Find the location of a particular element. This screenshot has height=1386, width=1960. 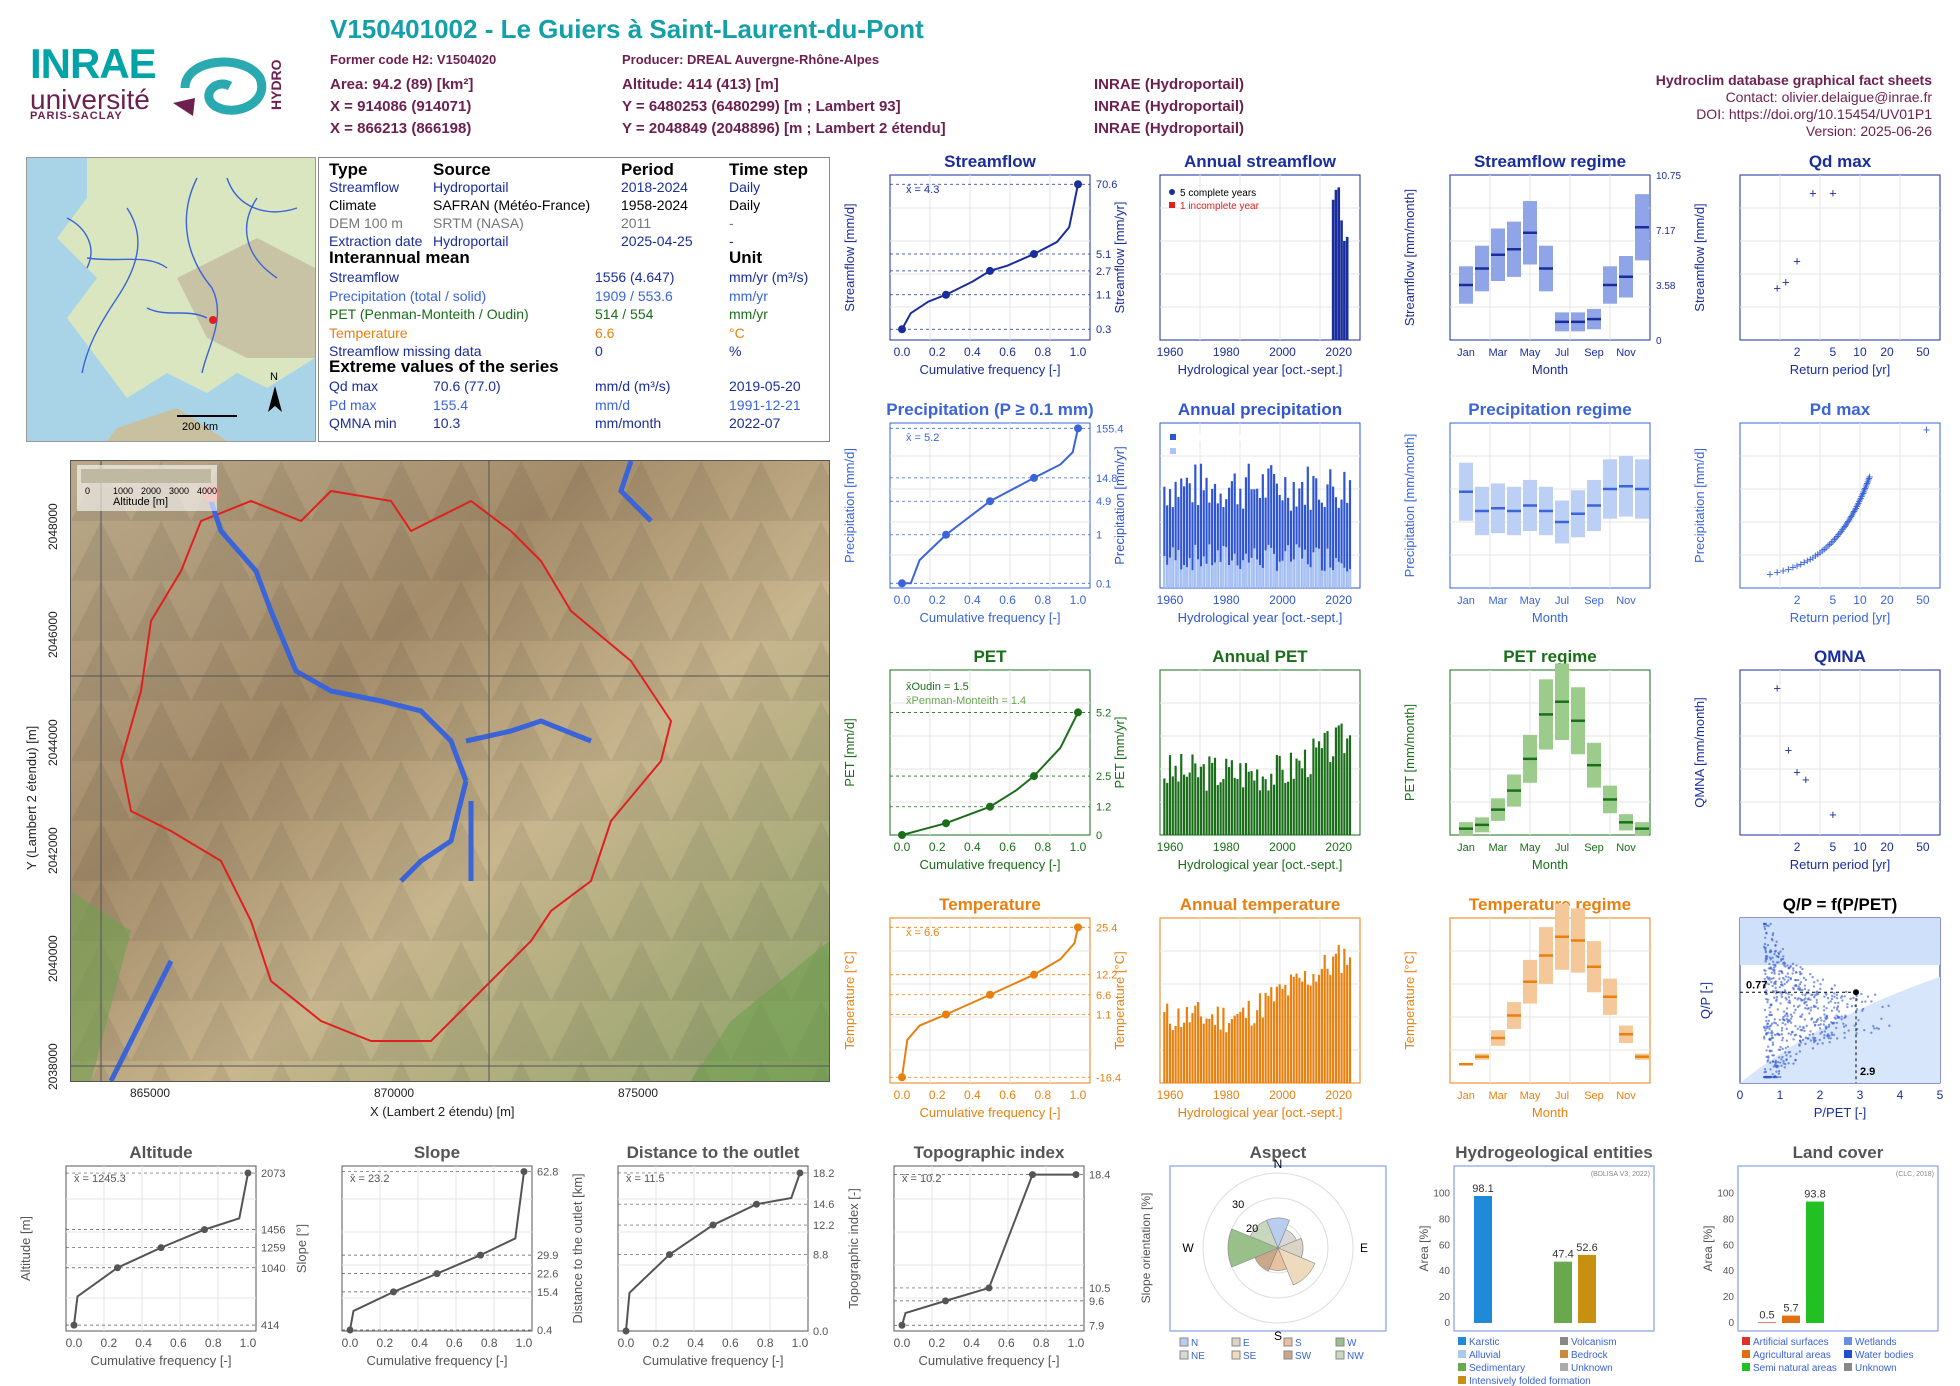

annual-pet-title: Annual PET is located at coordinates (1260, 656).